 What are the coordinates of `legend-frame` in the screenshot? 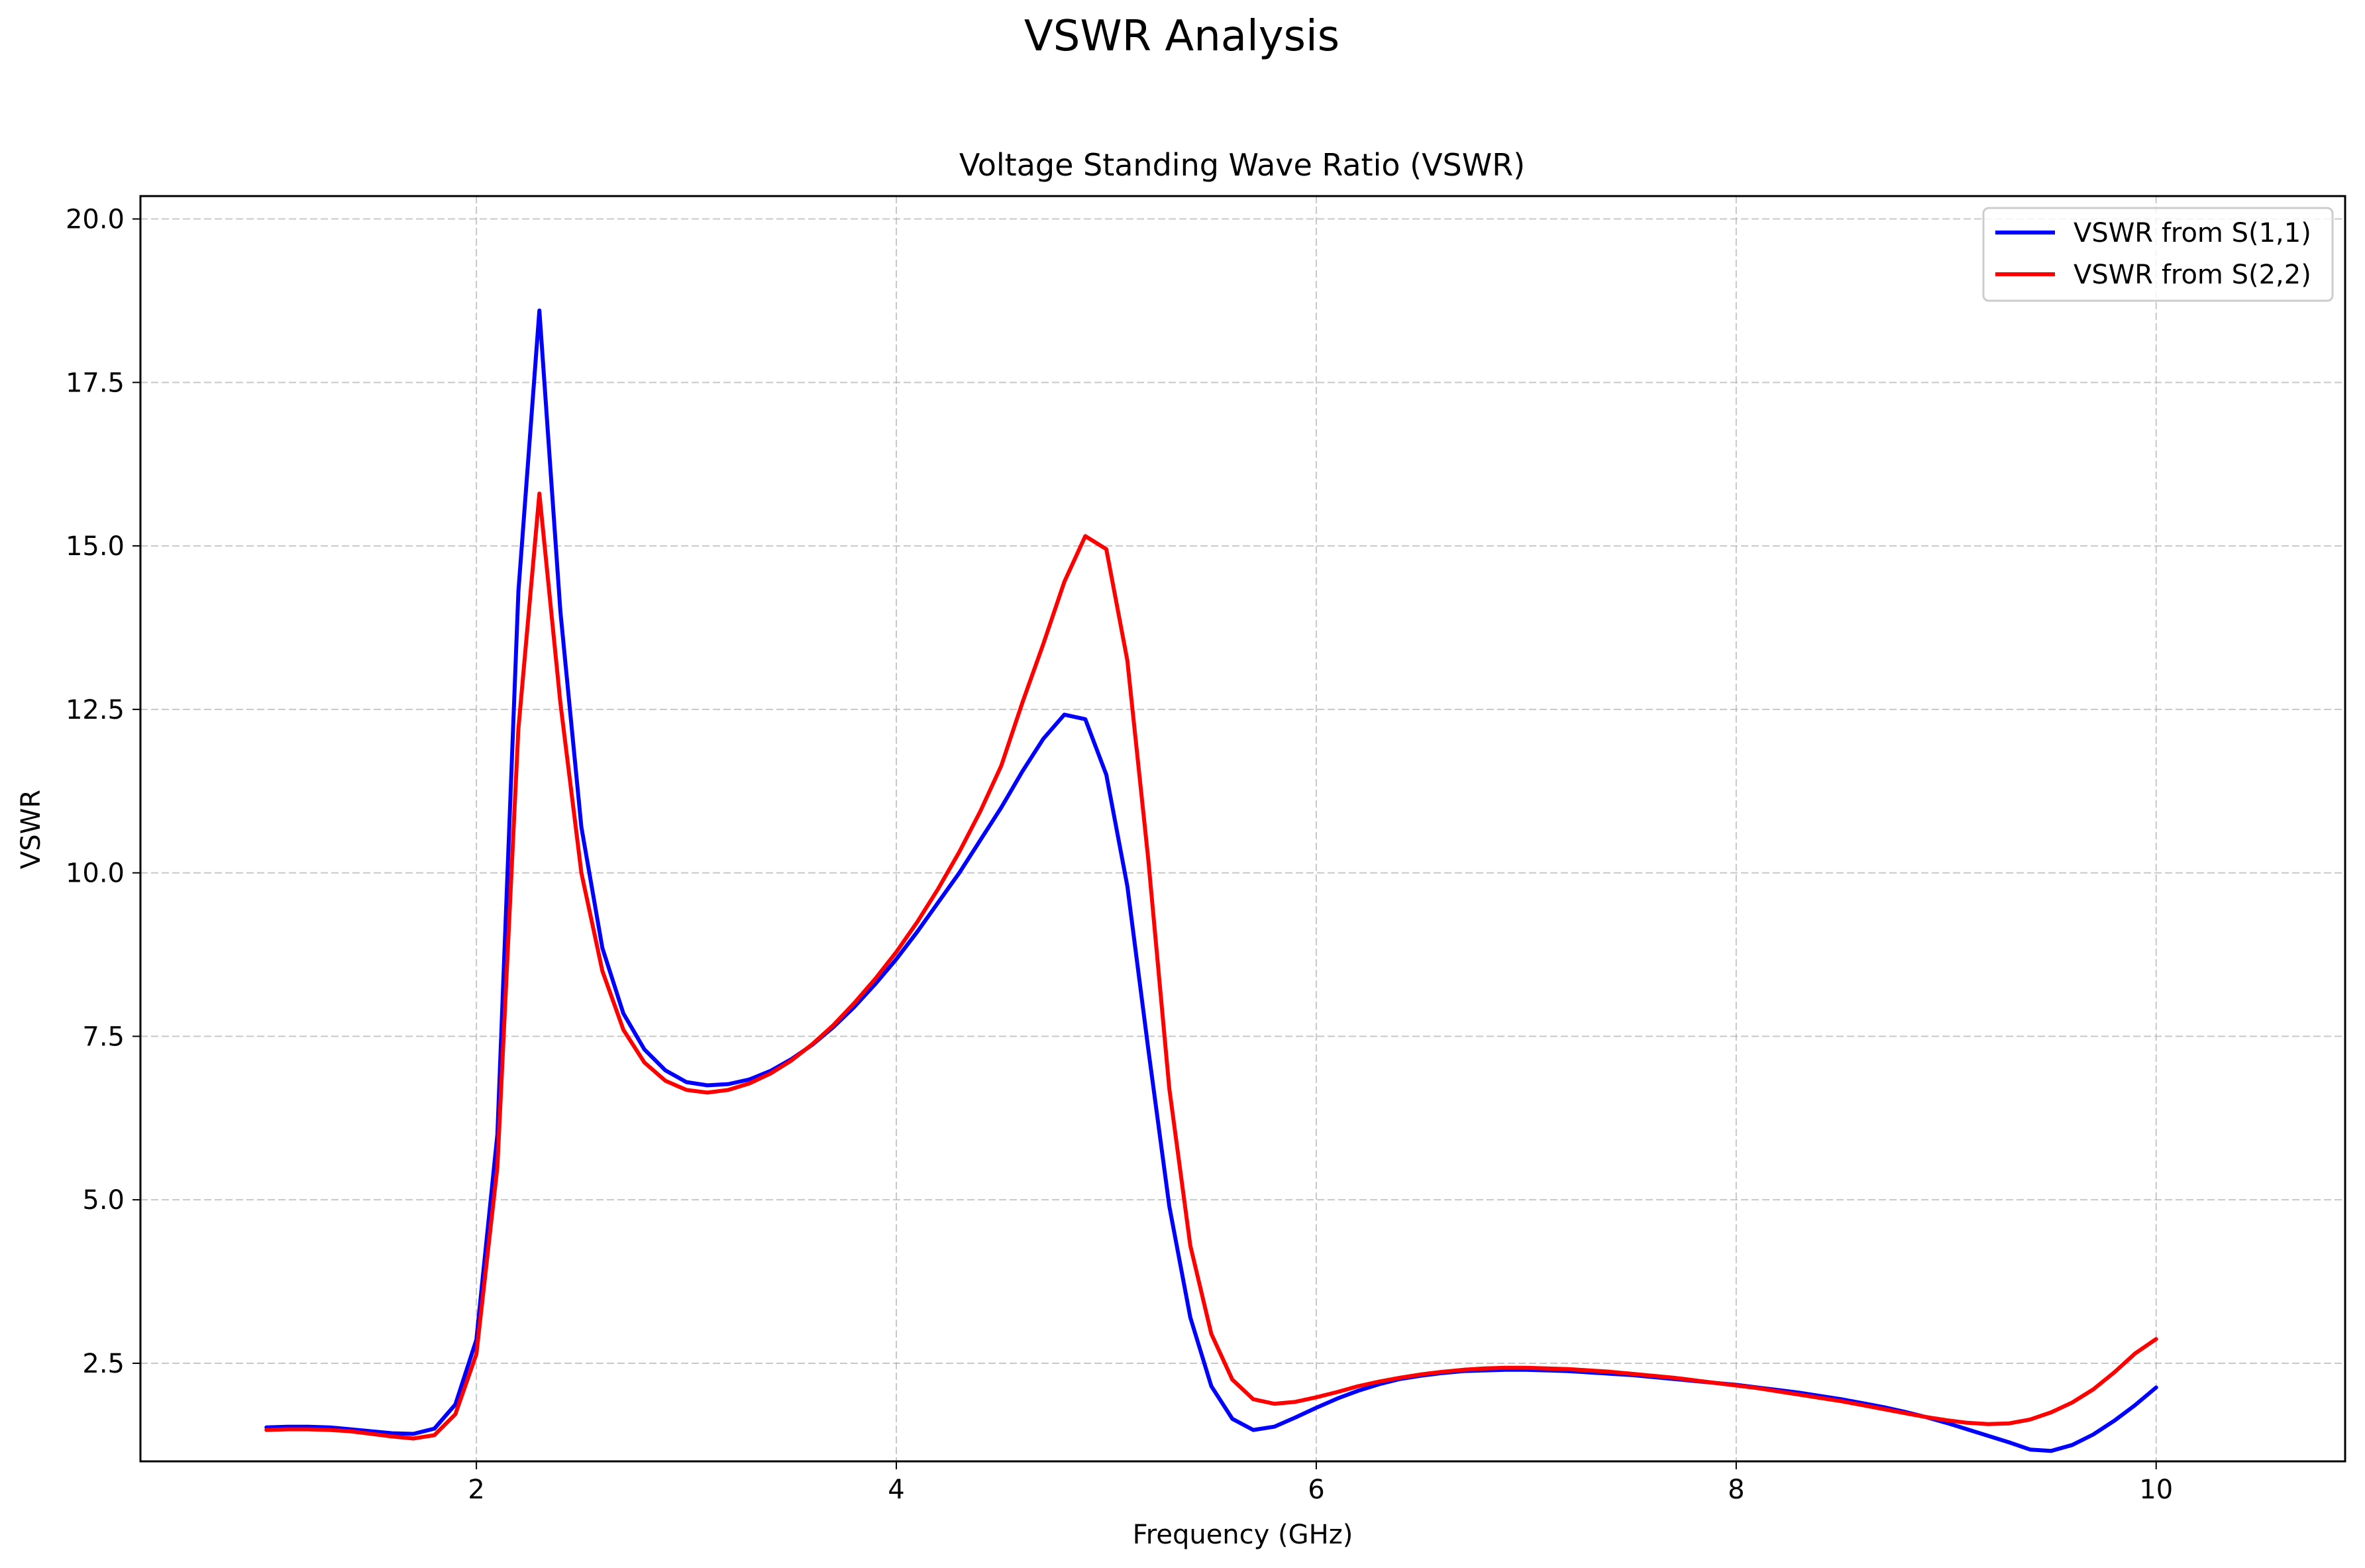 It's located at (2158, 254).